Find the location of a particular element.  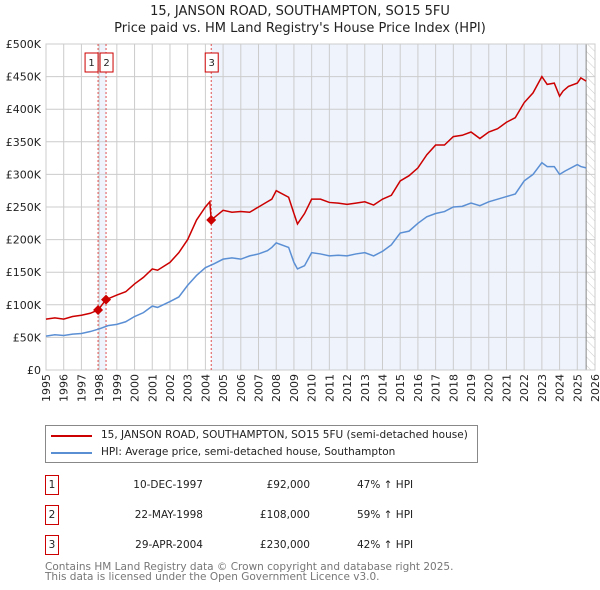

sale-row: 3 29-APR-2004 £230,000 42% ↑ HPI is located at coordinates (245, 545).